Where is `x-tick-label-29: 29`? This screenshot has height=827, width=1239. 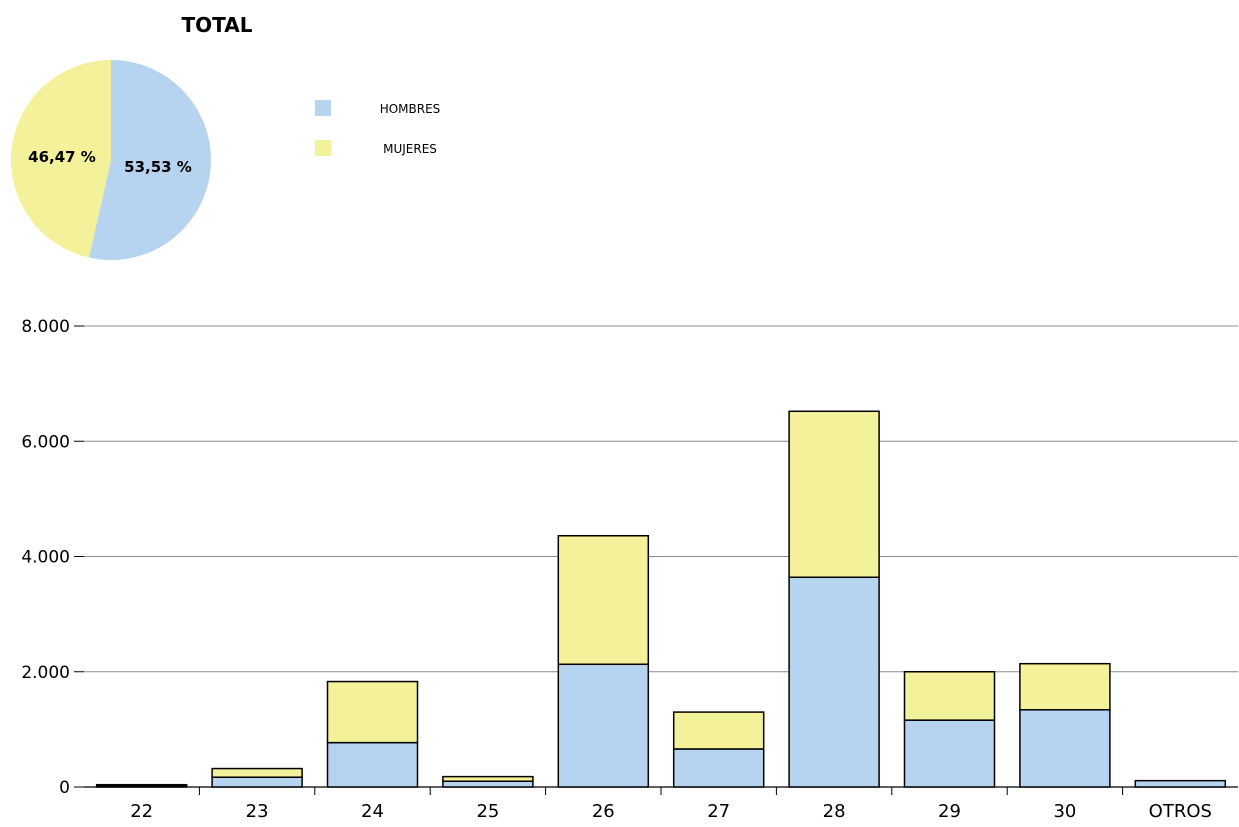
x-tick-label-29: 29 is located at coordinates (949, 811).